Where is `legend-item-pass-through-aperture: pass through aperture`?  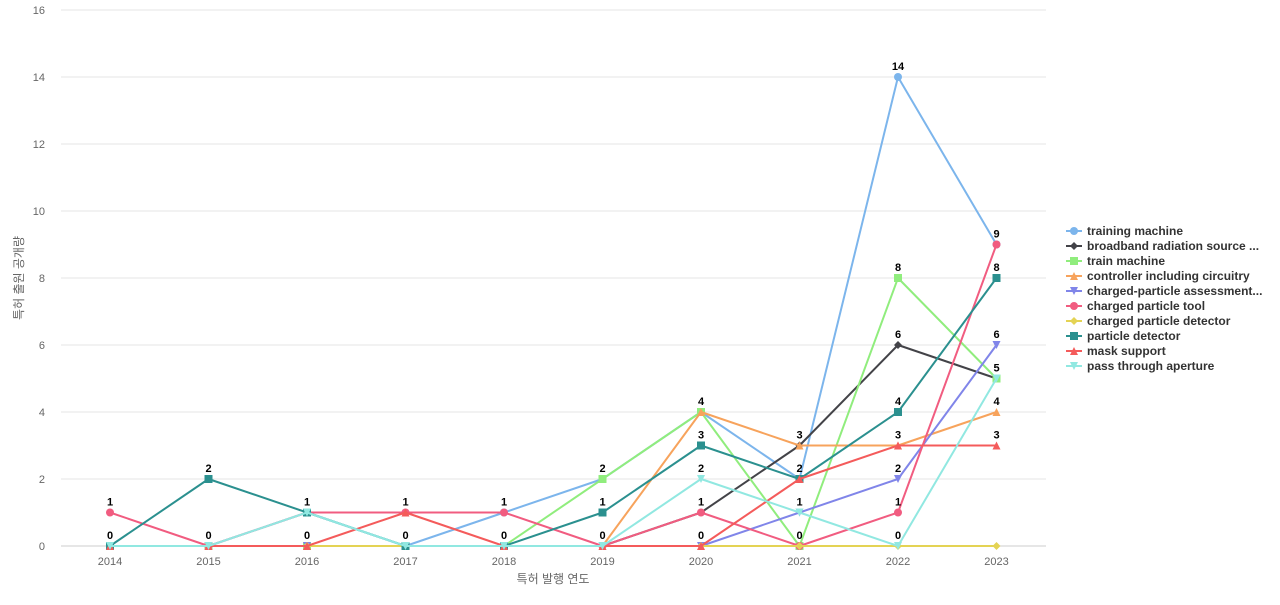
legend-item-pass-through-aperture: pass through aperture is located at coordinates (1140, 366).